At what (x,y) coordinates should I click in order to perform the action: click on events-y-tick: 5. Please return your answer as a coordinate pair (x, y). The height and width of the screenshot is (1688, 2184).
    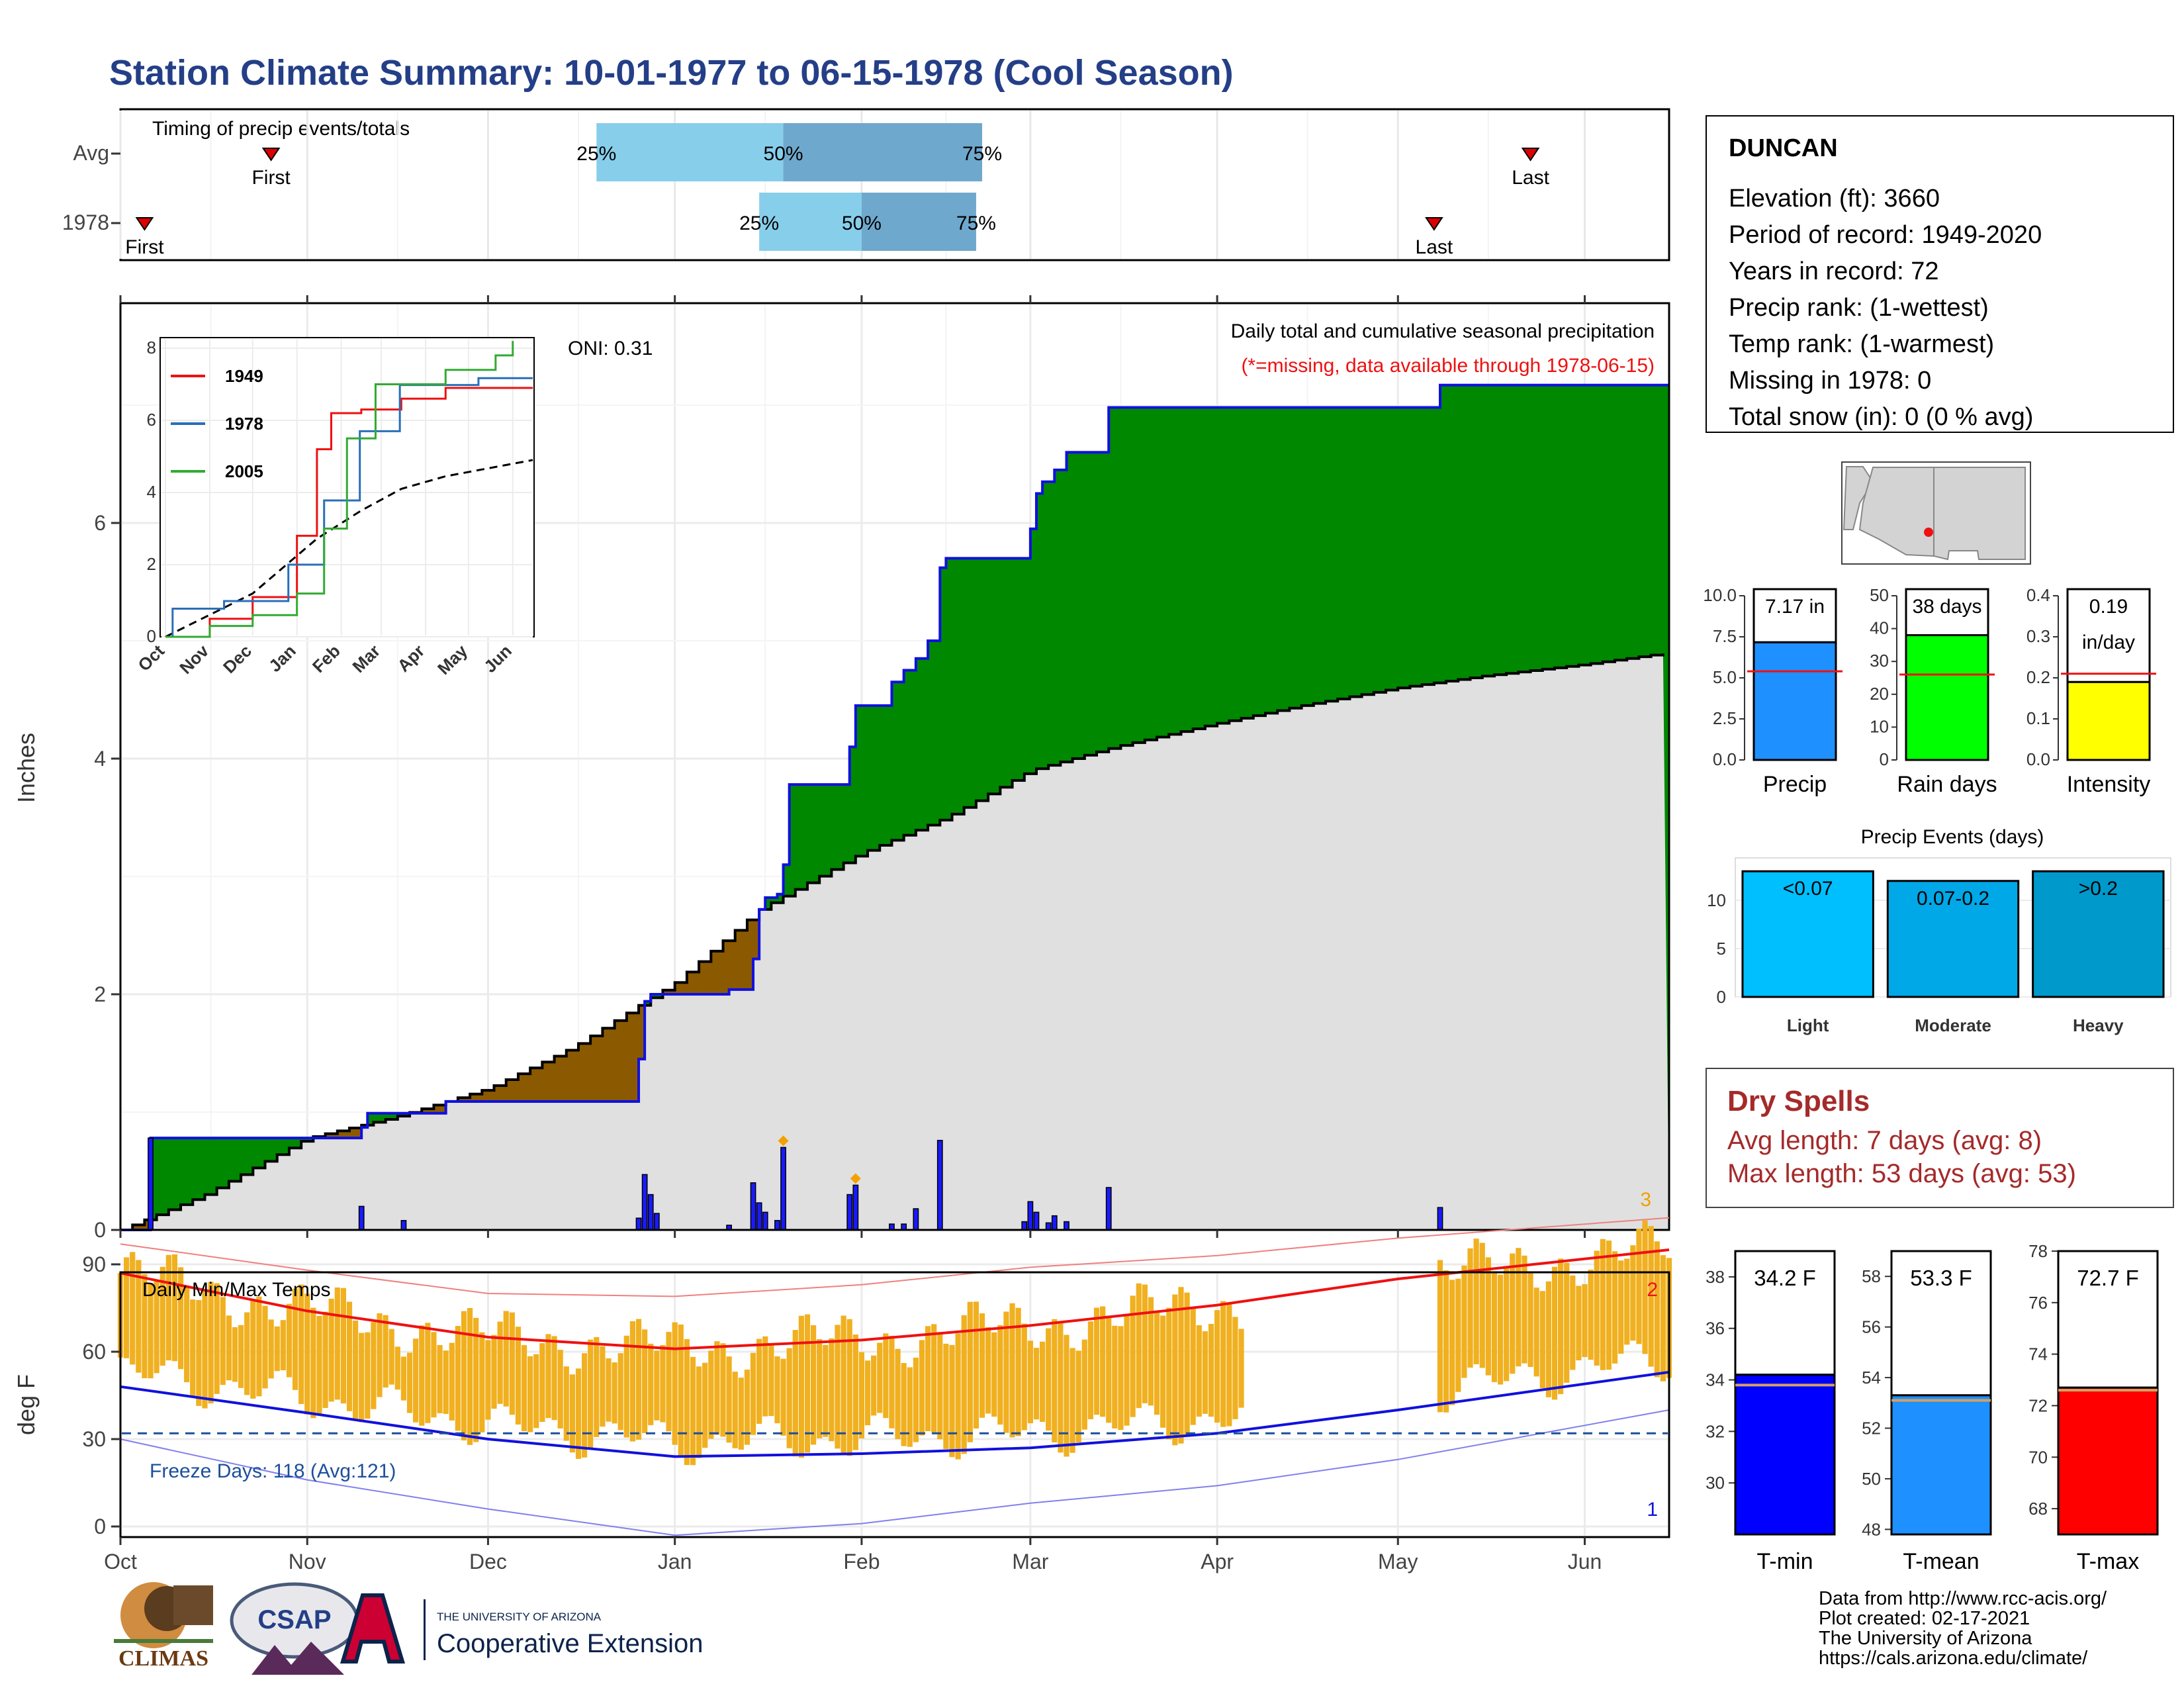
    Looking at the image, I should click on (1721, 949).